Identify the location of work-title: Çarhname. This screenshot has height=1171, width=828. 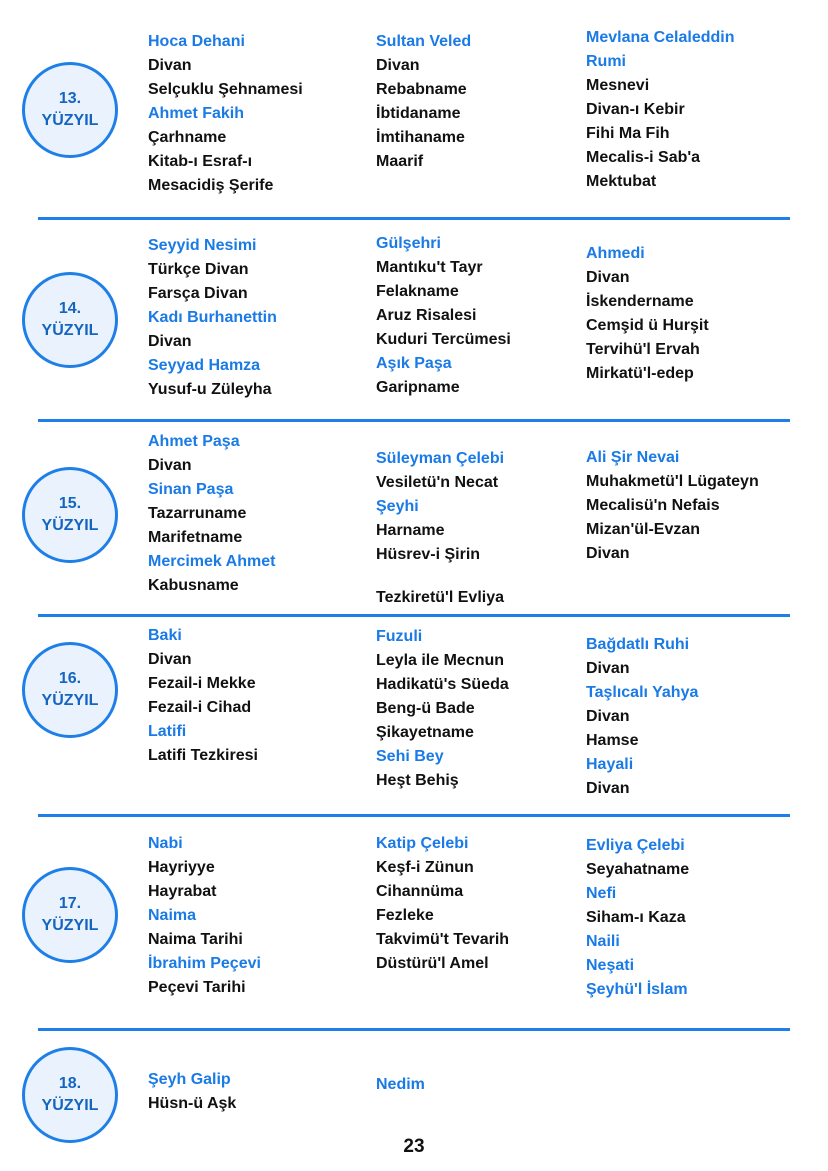
(187, 137).